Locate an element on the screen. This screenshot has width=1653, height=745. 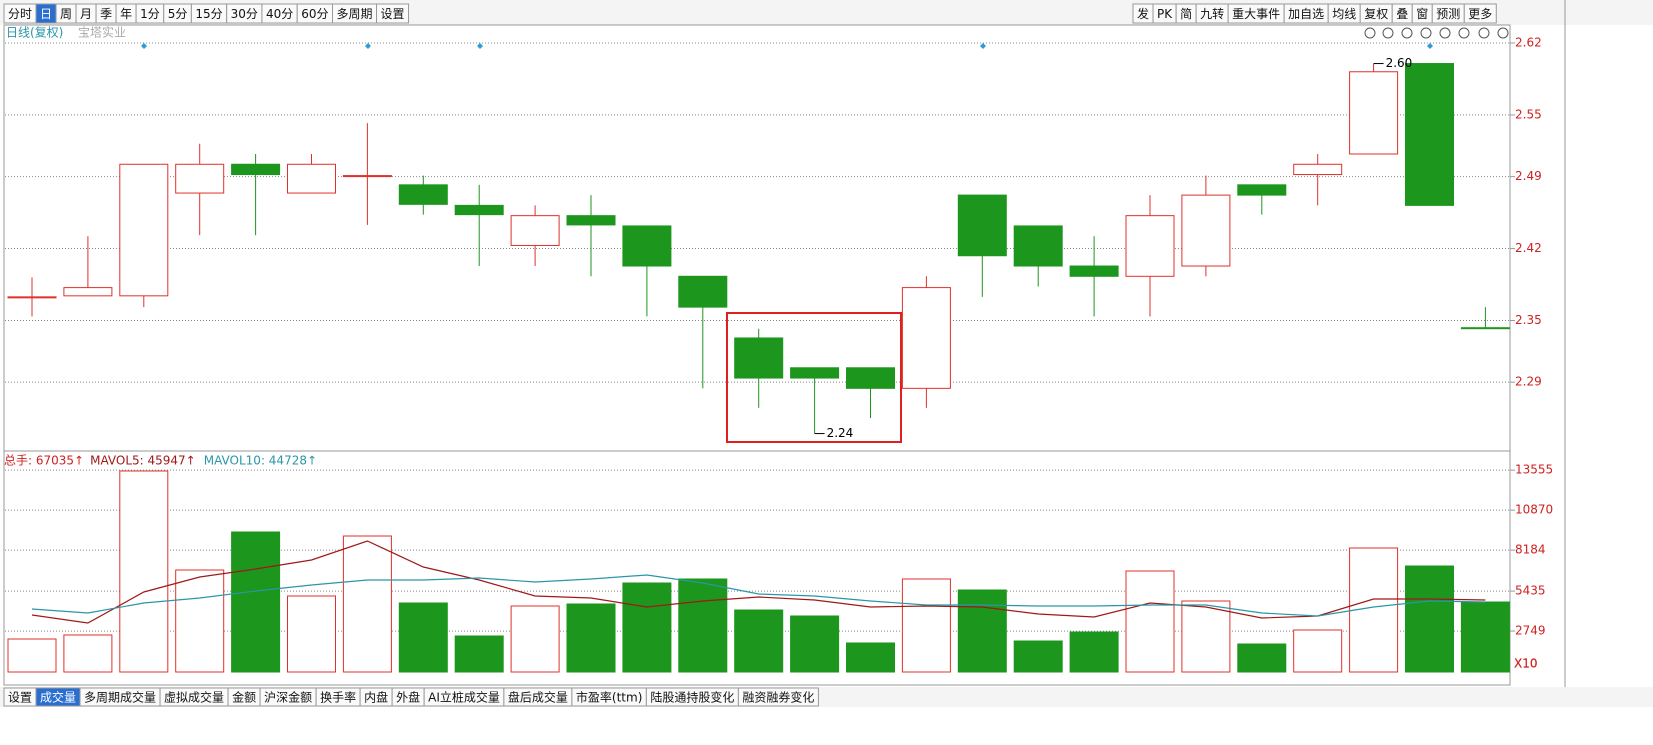
tool-button-label: 重大事件 is located at coordinates (1256, 14).